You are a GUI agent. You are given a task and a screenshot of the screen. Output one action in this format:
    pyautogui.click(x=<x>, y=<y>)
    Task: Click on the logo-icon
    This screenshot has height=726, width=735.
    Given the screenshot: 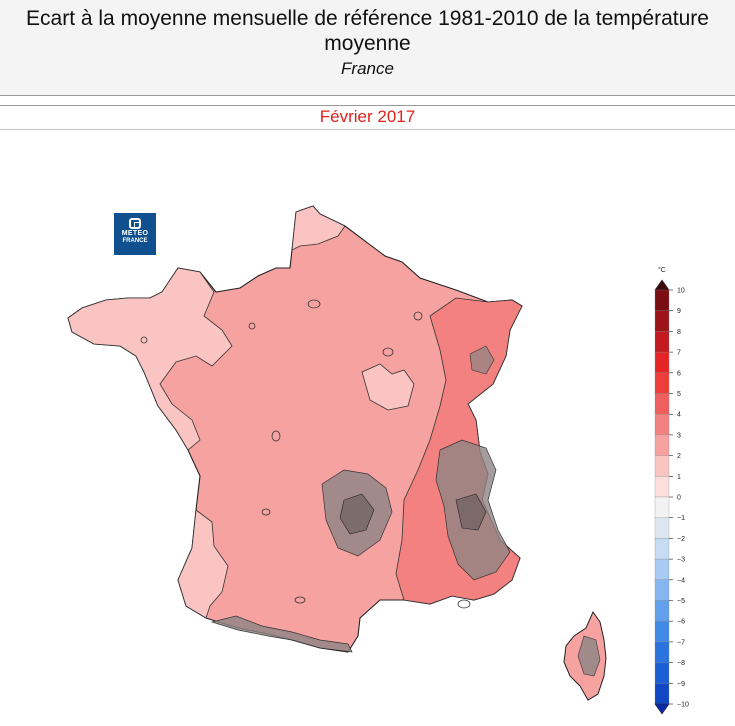 What is the action you would take?
    pyautogui.click(x=135, y=223)
    